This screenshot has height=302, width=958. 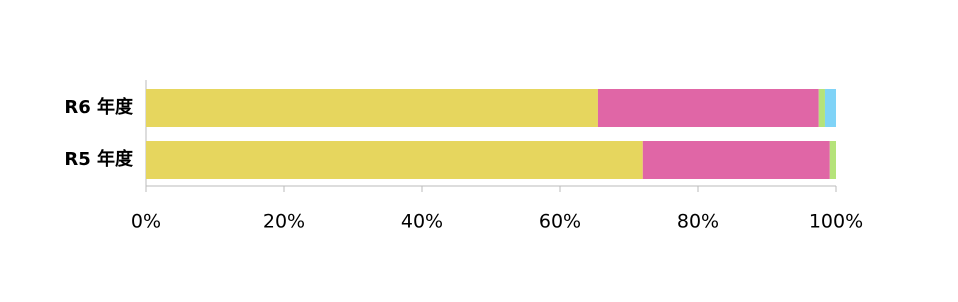 What do you see at coordinates (560, 222) in the screenshot?
I see `x-tick-label: 60%` at bounding box center [560, 222].